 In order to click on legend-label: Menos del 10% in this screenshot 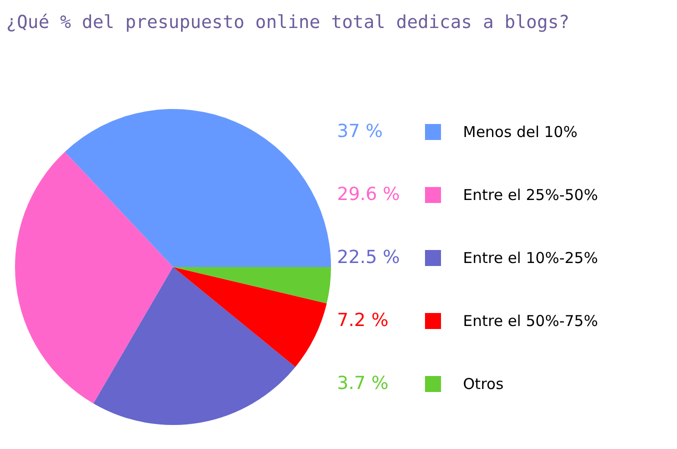, I will do `click(520, 131)`.